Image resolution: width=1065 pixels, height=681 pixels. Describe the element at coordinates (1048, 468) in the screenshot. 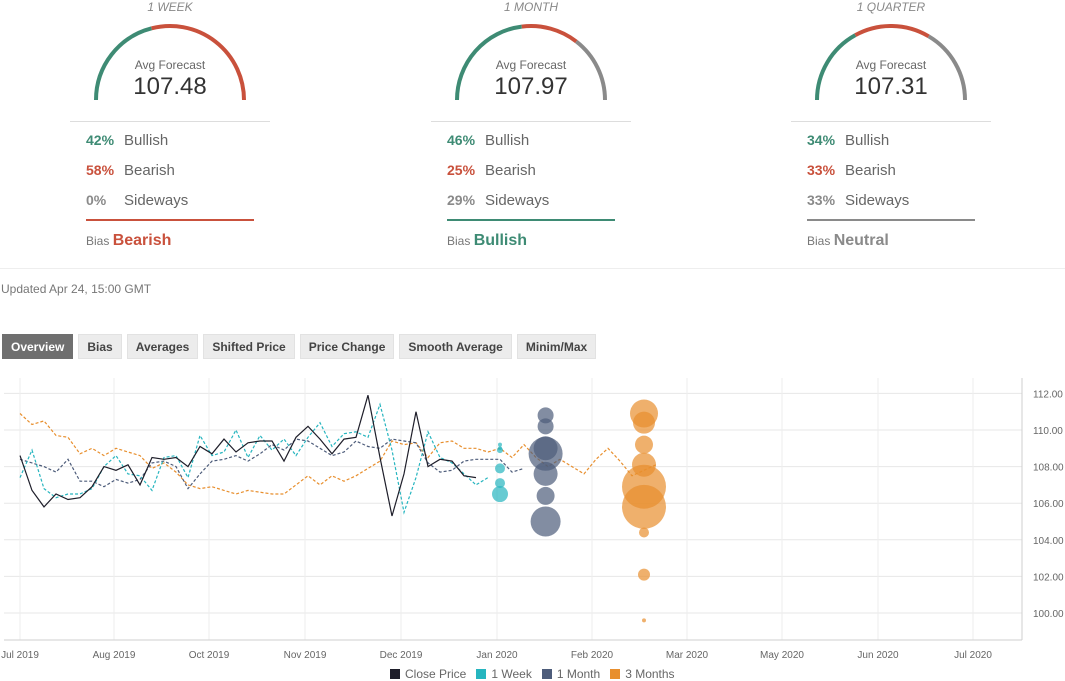

I see `y-tick-label: 108.00` at that location.